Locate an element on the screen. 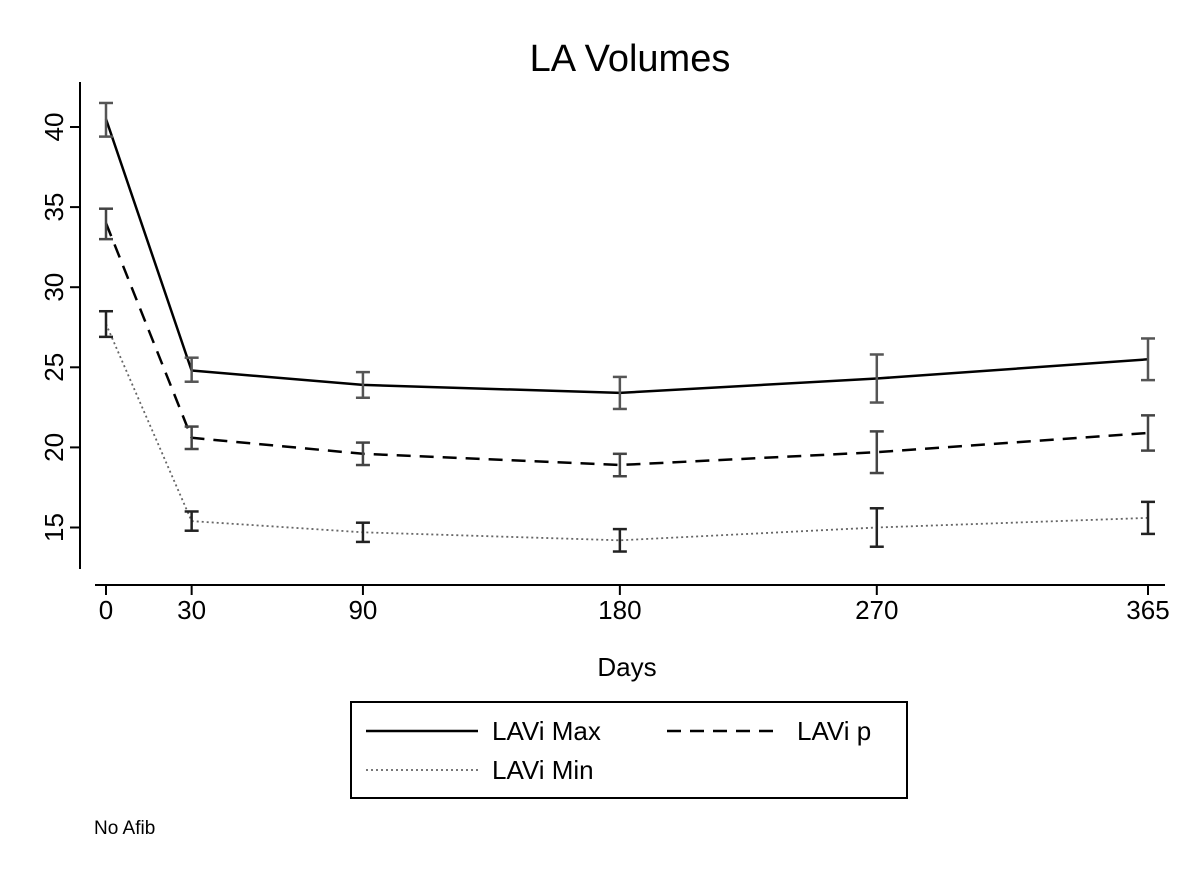 The image size is (1200, 874). chart-note: No Afib is located at coordinates (124, 828).